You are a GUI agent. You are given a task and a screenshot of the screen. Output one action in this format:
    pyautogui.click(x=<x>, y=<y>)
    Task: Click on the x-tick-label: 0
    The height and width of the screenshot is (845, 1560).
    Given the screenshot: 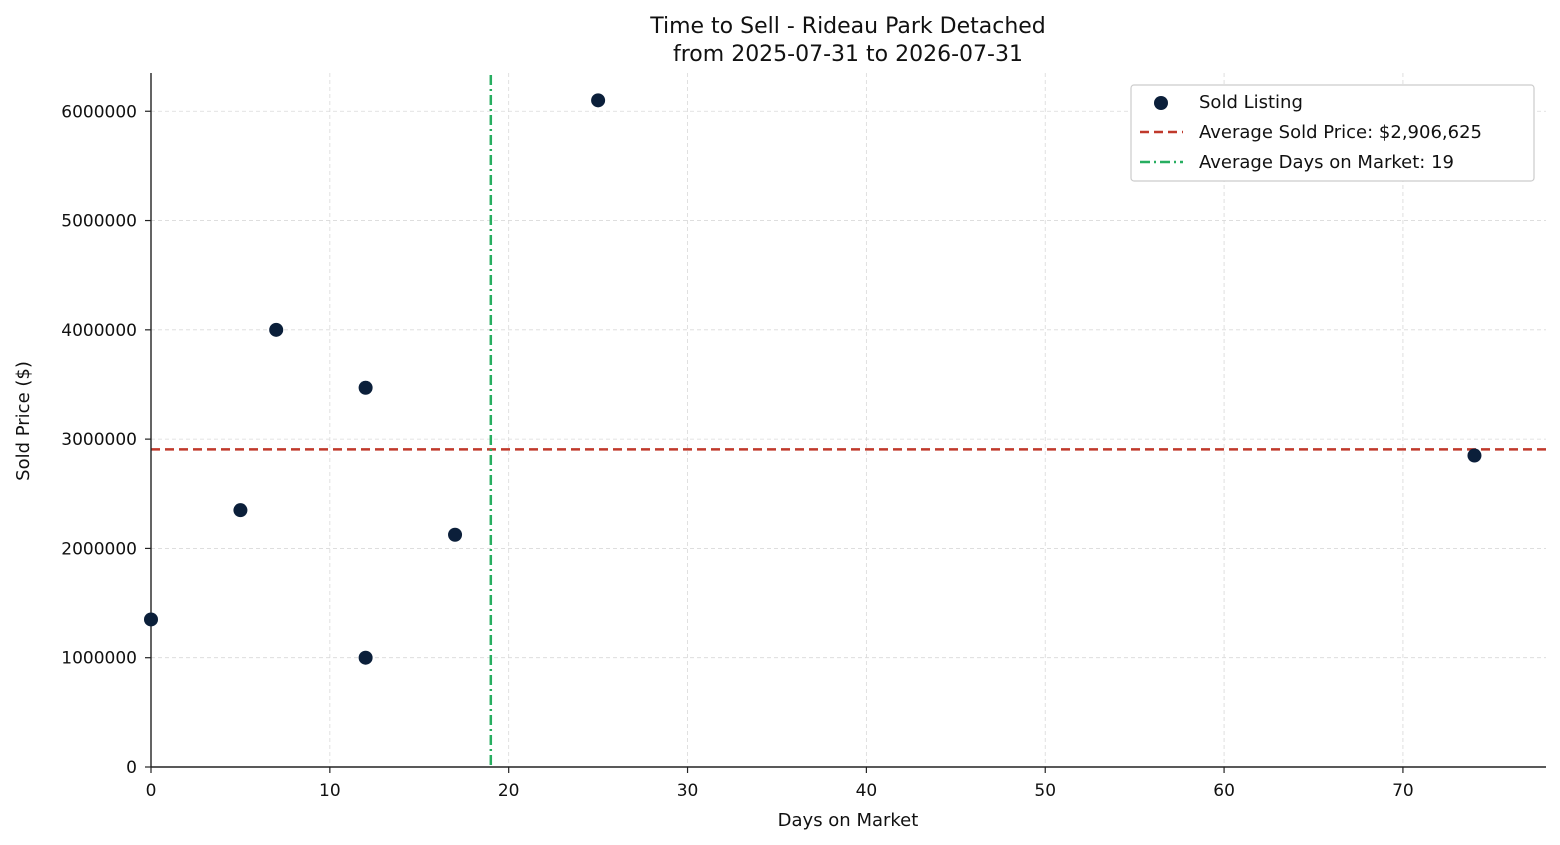 What is the action you would take?
    pyautogui.click(x=151, y=791)
    